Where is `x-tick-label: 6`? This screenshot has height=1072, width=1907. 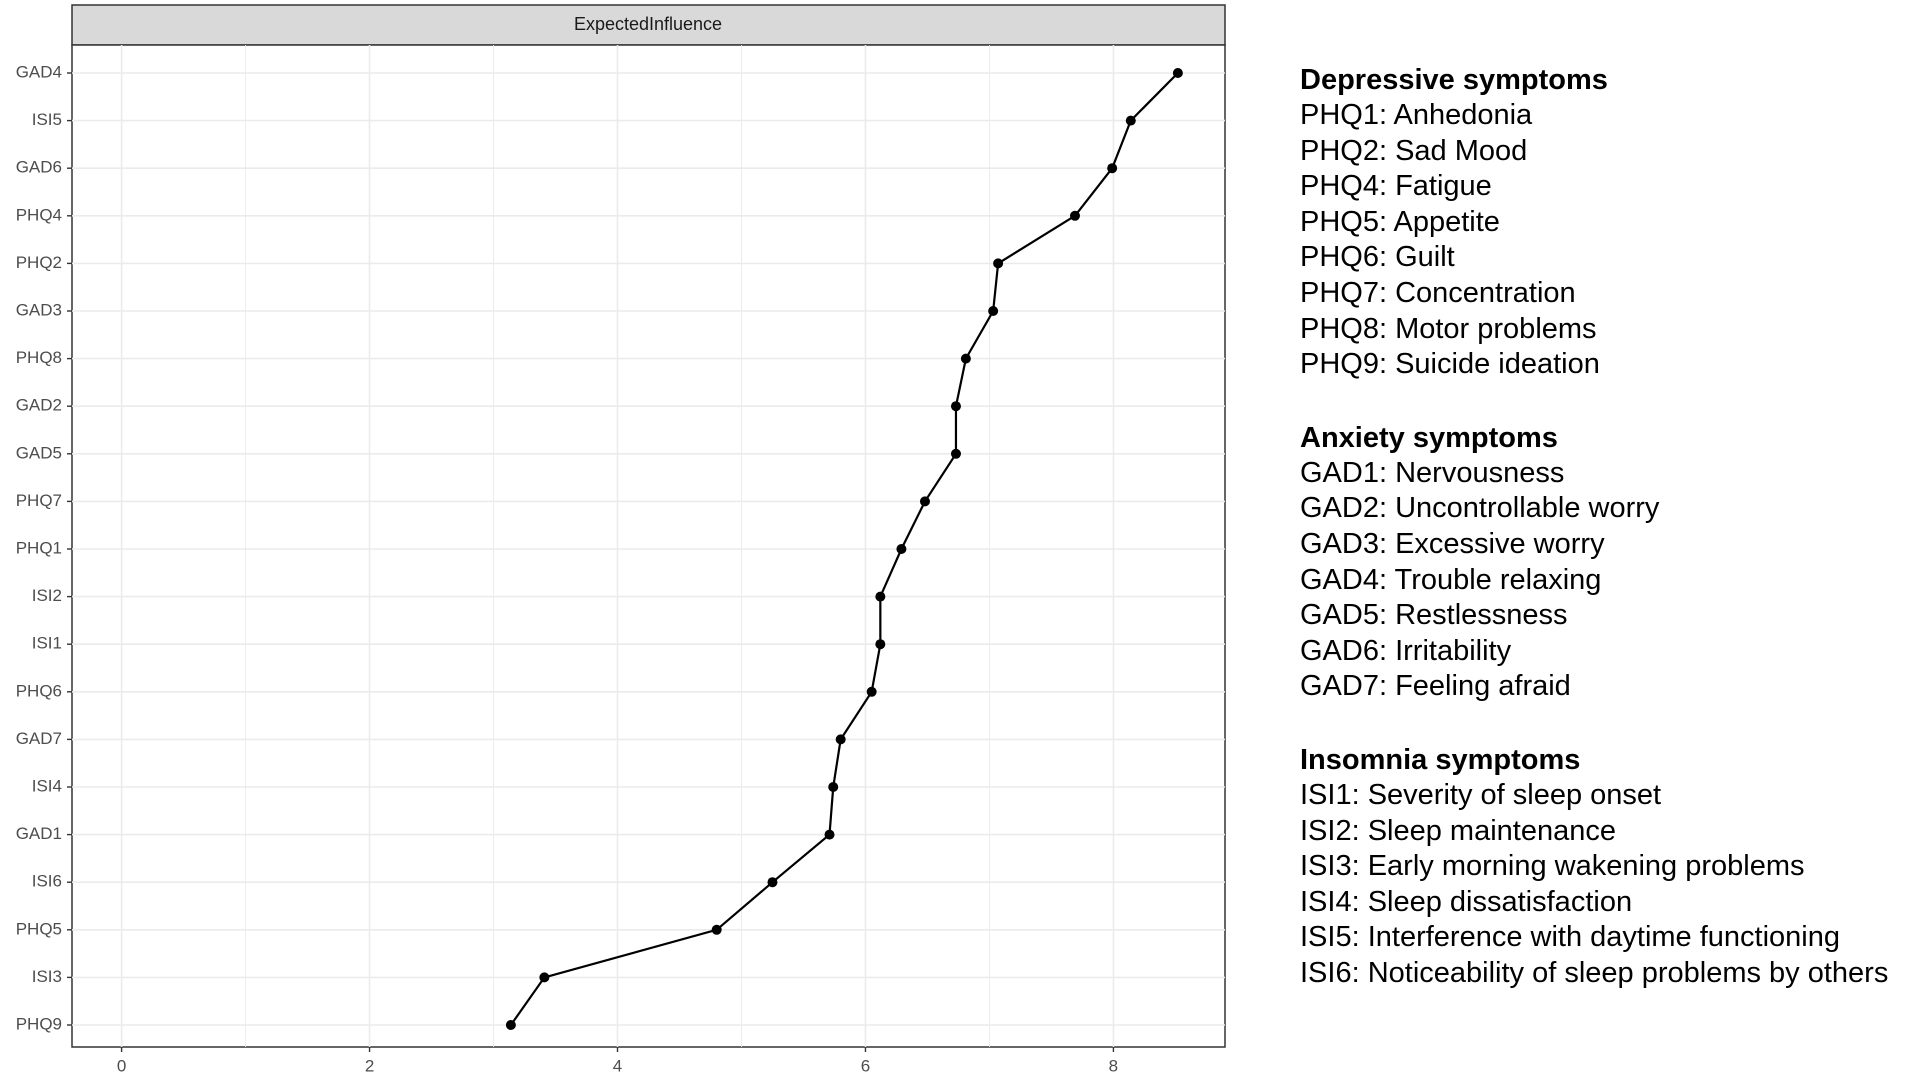
x-tick-label: 6 is located at coordinates (865, 1064).